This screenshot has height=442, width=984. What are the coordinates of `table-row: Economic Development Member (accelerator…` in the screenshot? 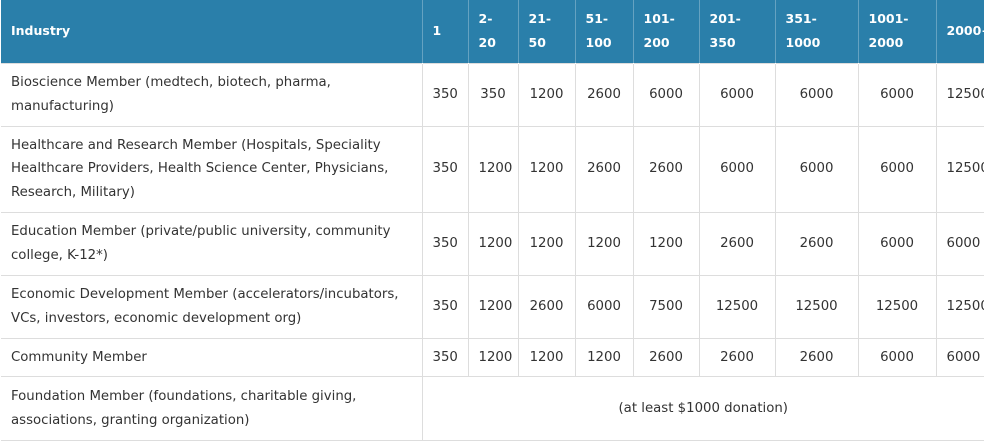 It's located at (492, 306).